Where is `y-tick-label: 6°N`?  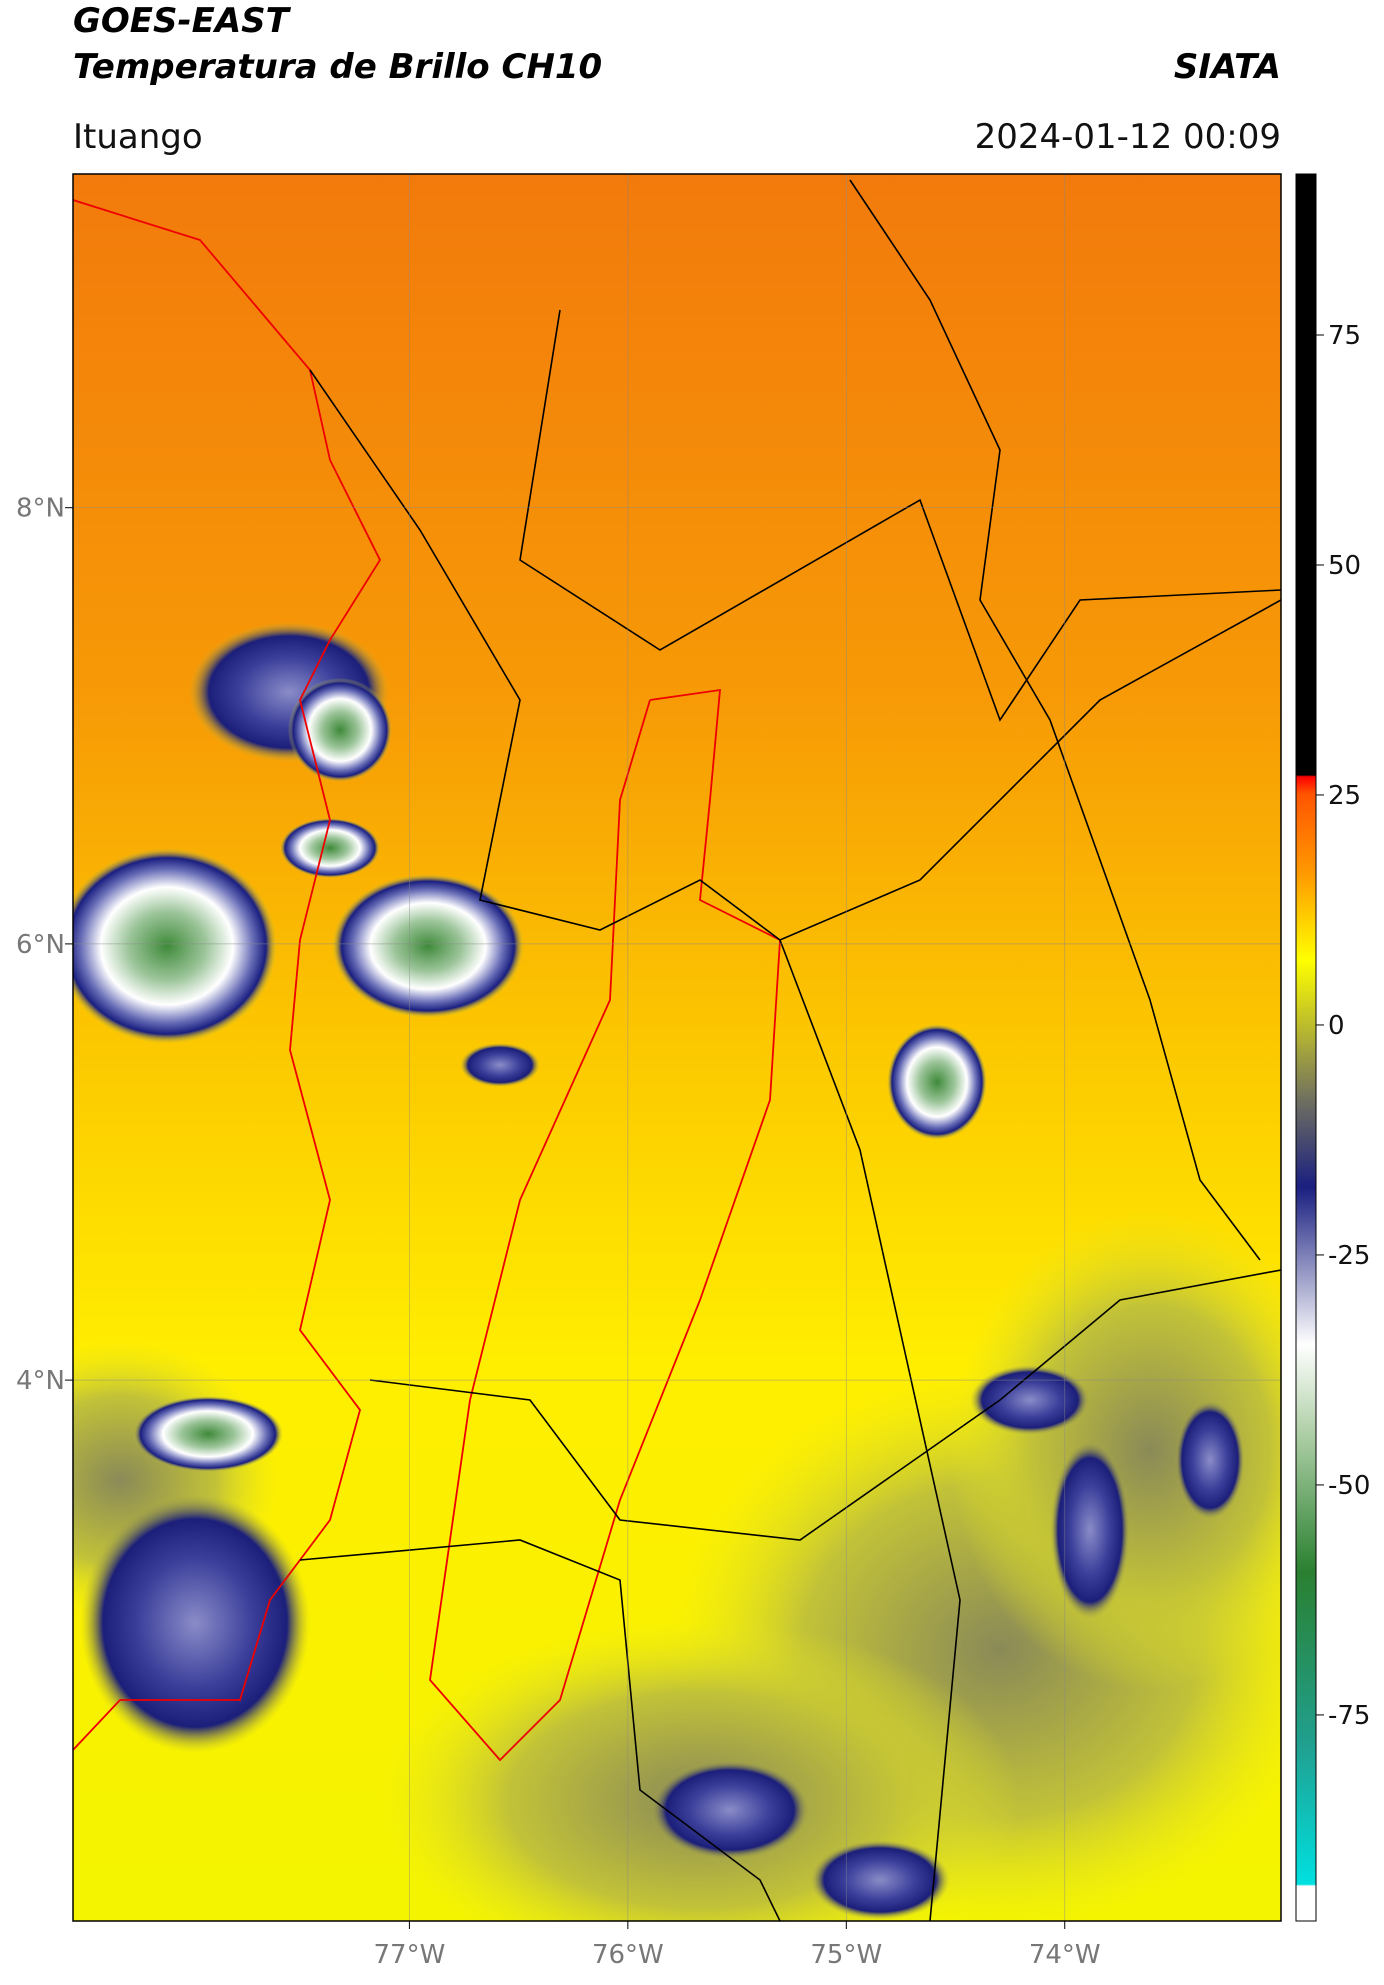 y-tick-label: 6°N is located at coordinates (40, 945).